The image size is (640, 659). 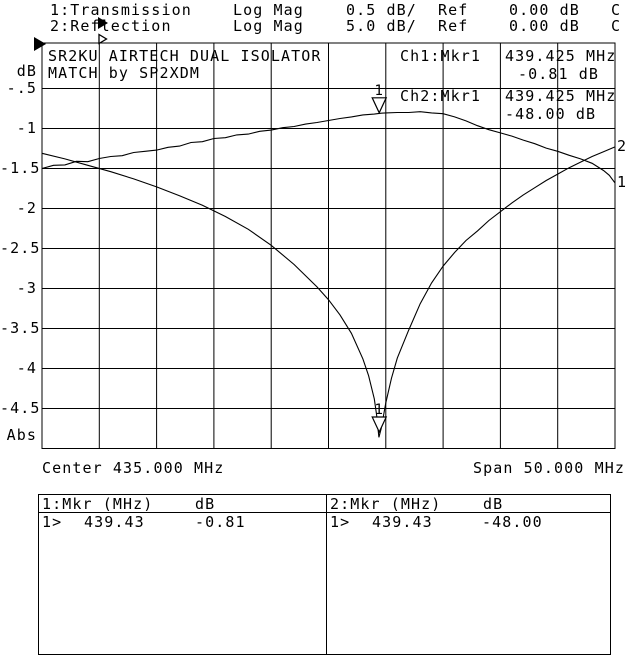 What do you see at coordinates (561, 56) in the screenshot?
I see `ch1-marker-frequency: 439.425 MHz` at bounding box center [561, 56].